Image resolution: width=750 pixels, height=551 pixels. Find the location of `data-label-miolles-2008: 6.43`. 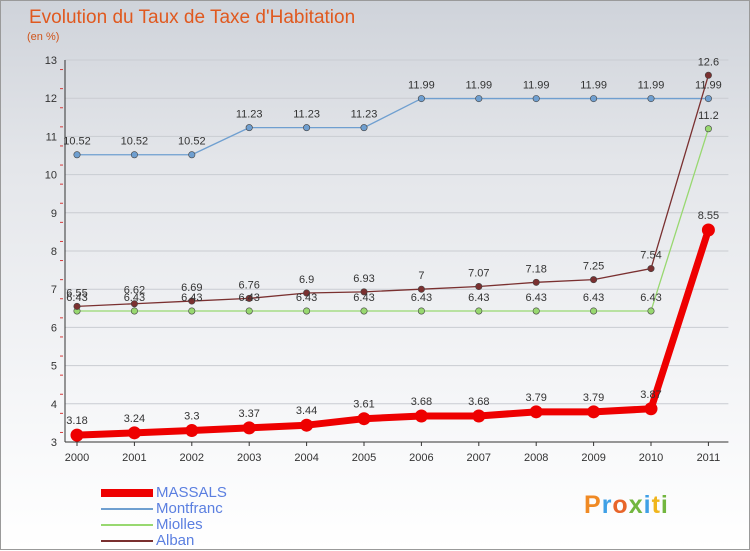

data-label-miolles-2008: 6.43 is located at coordinates (535, 298).